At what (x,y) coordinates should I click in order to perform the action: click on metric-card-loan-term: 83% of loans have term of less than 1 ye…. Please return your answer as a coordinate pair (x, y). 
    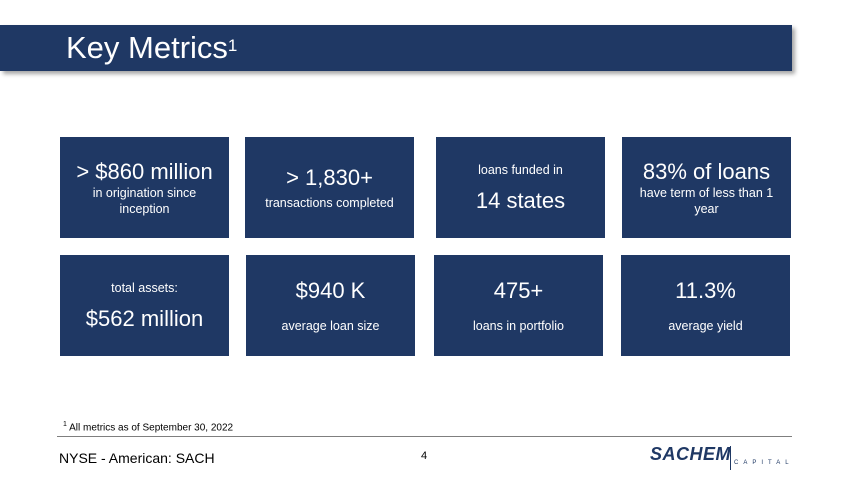
    Looking at the image, I should click on (706, 187).